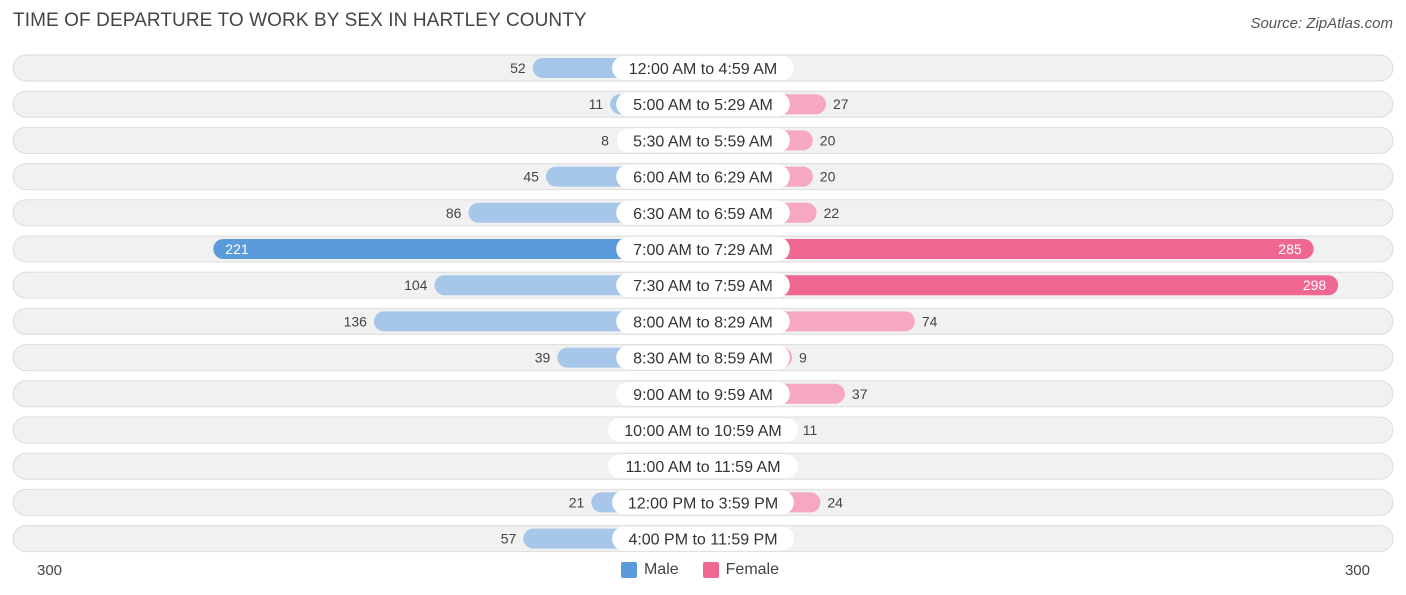  I want to click on legend-item-female: Female, so click(741, 570).